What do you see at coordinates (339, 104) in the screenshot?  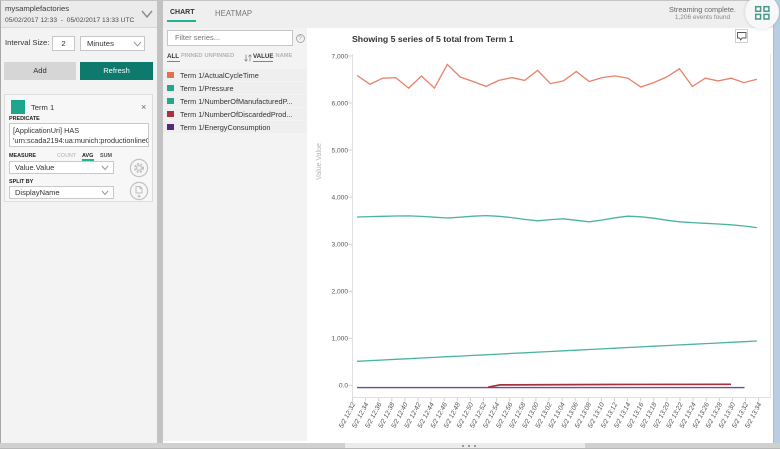 I see `svg-text: 6,000` at bounding box center [339, 104].